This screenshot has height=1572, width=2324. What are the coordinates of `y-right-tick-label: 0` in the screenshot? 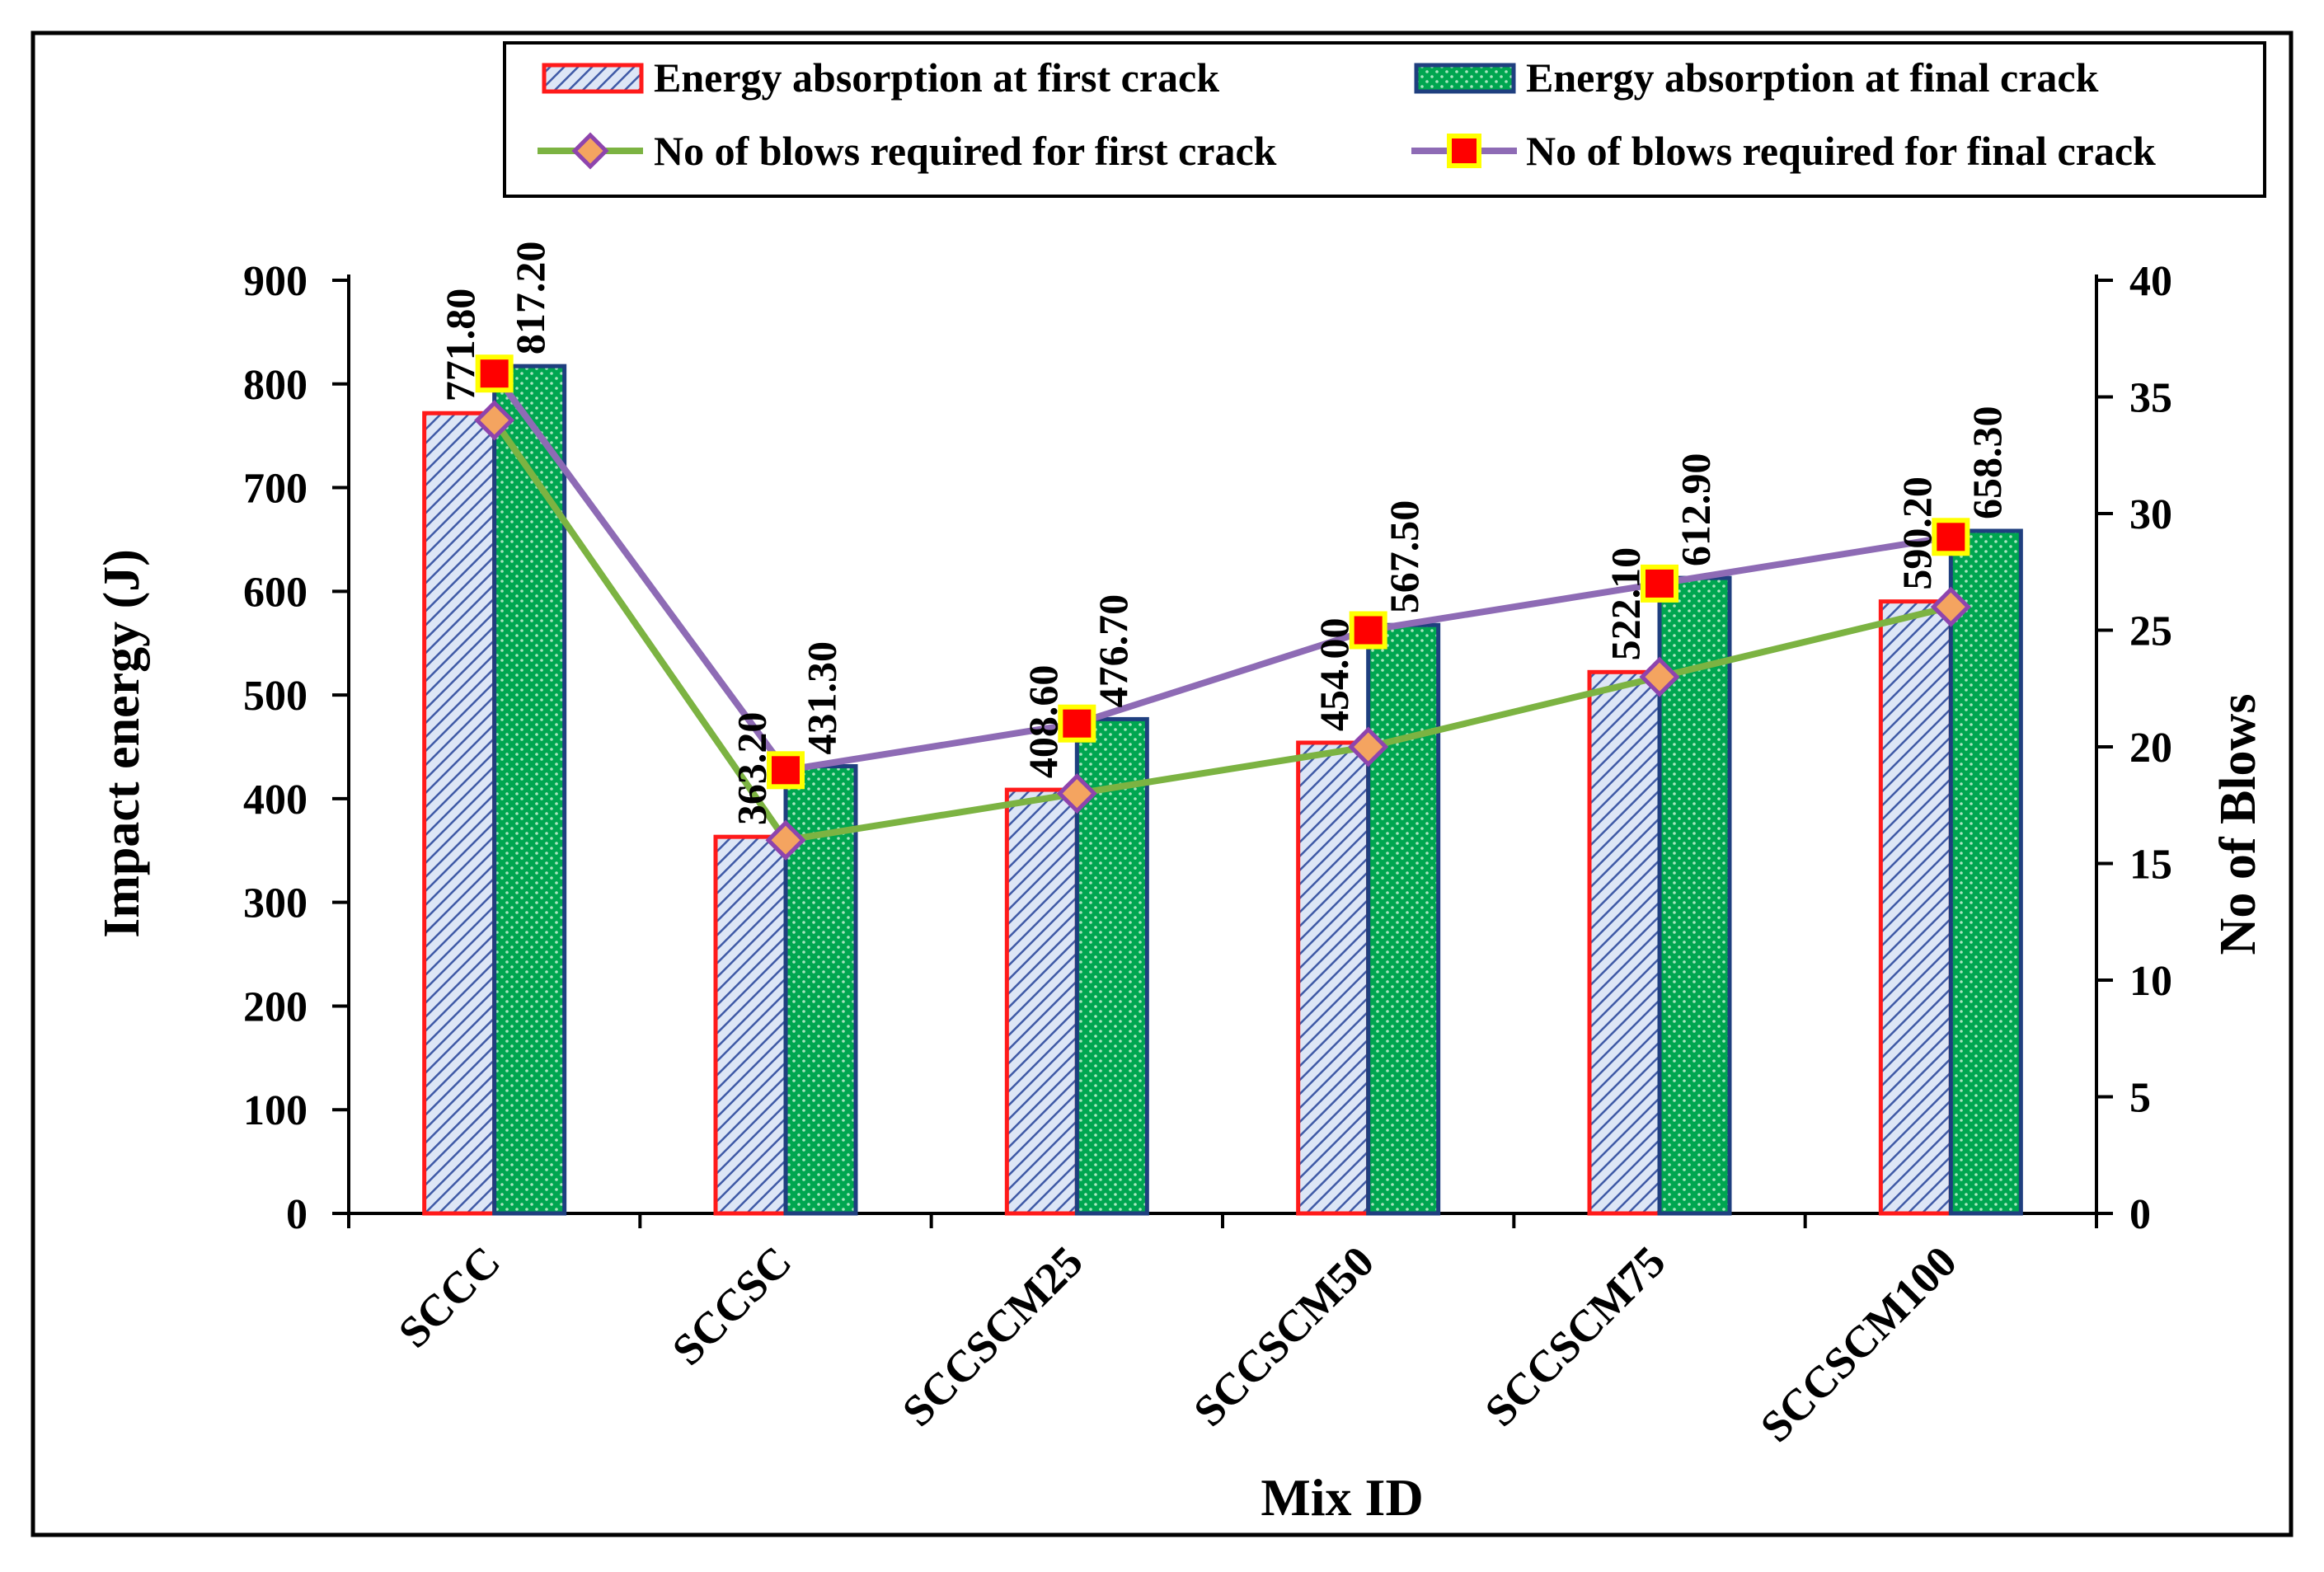 It's located at (2140, 1214).